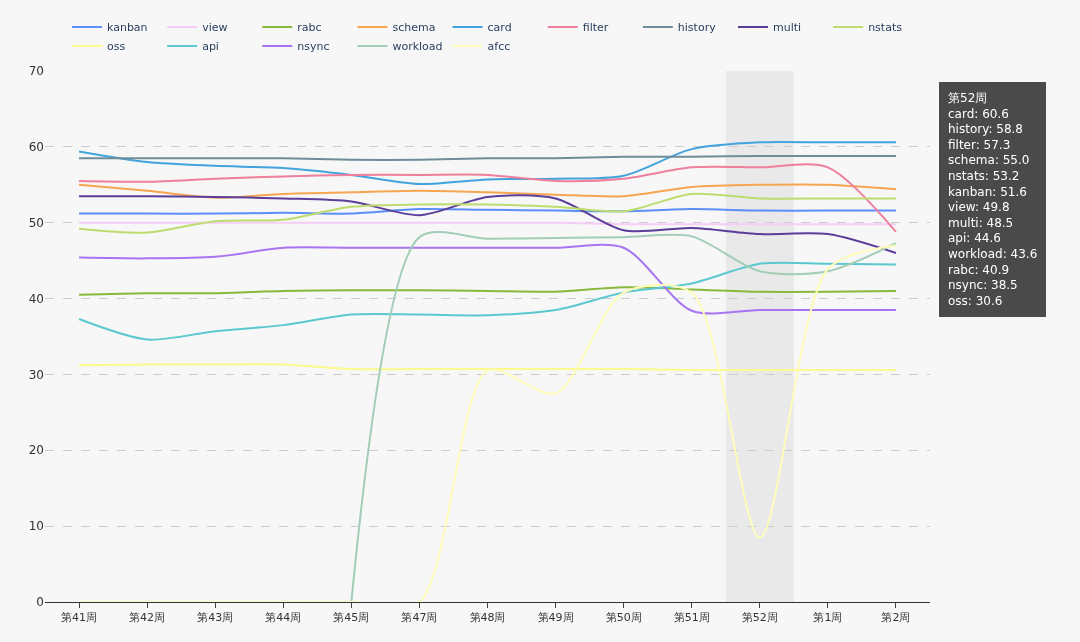 Image resolution: width=1080 pixels, height=642 pixels. I want to click on x-tick-label: 第2周, so click(896, 618).